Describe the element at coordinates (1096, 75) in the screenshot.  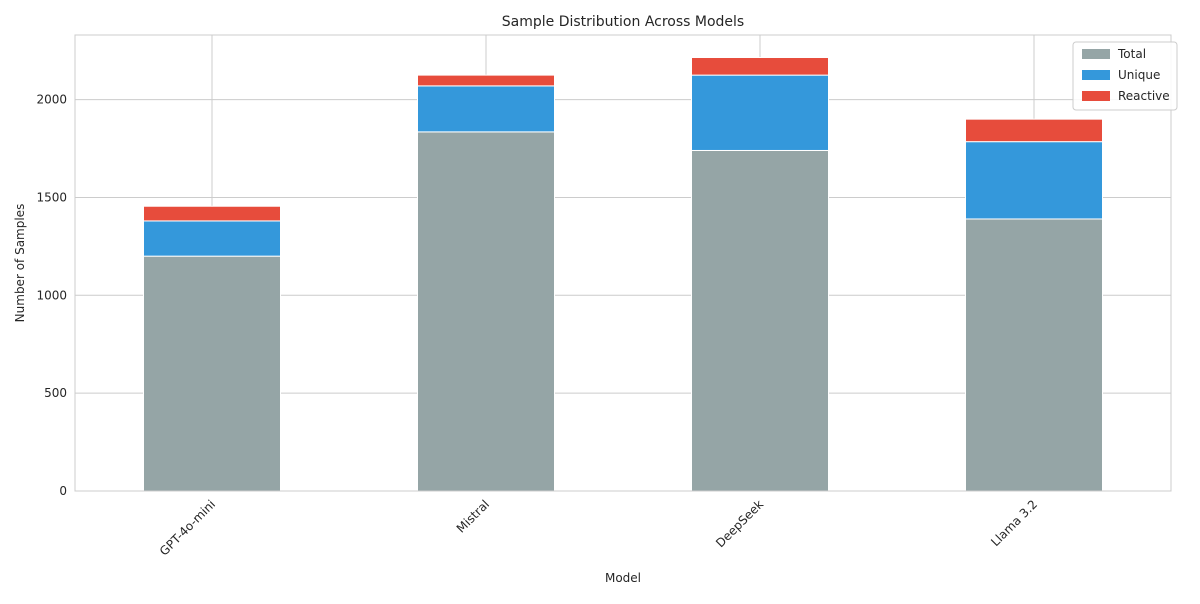
I see `legend-swatch-unique` at that location.